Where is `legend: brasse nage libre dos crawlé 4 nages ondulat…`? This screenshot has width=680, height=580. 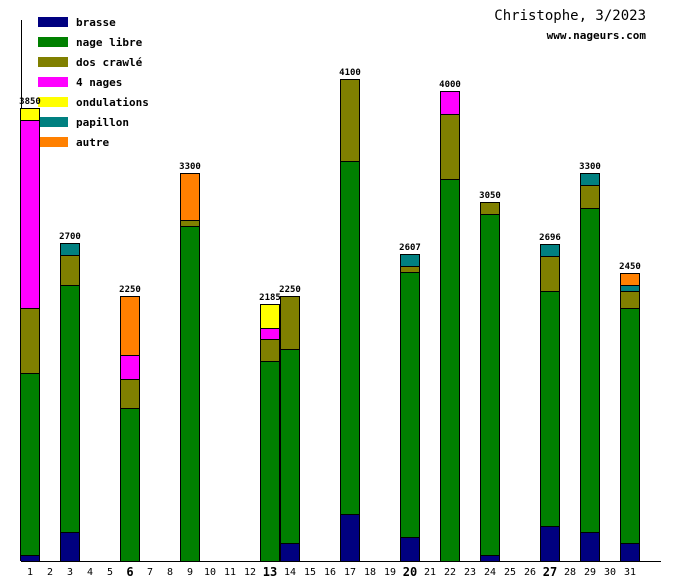 legend: brasse nage libre dos crawlé 4 nages ondulat… is located at coordinates (93, 82).